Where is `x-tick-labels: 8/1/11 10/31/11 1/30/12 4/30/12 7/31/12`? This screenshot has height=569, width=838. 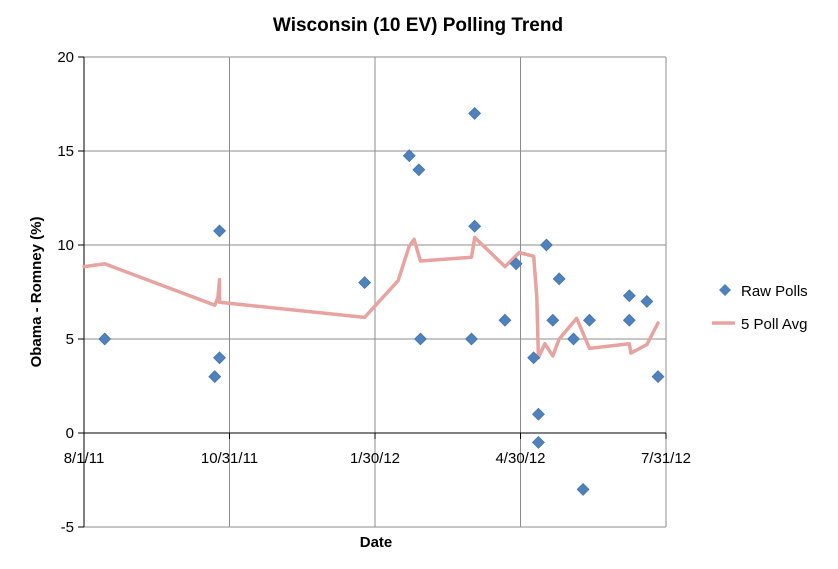
x-tick-labels: 8/1/11 10/31/11 1/30/12 4/30/12 7/31/12 is located at coordinates (377, 458).